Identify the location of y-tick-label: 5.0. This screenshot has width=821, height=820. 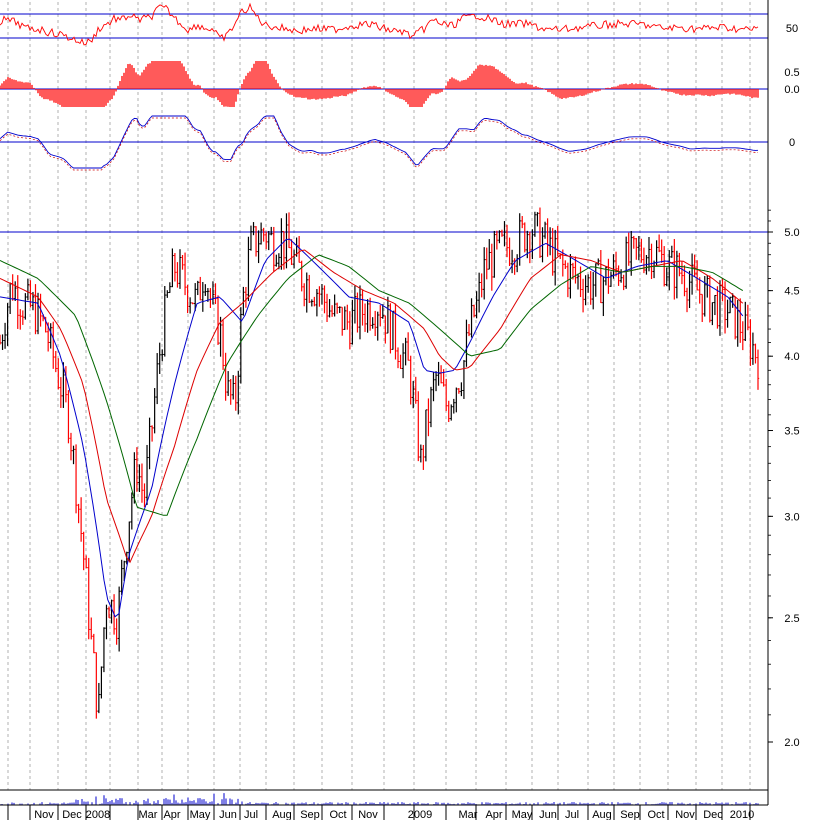
(791, 233).